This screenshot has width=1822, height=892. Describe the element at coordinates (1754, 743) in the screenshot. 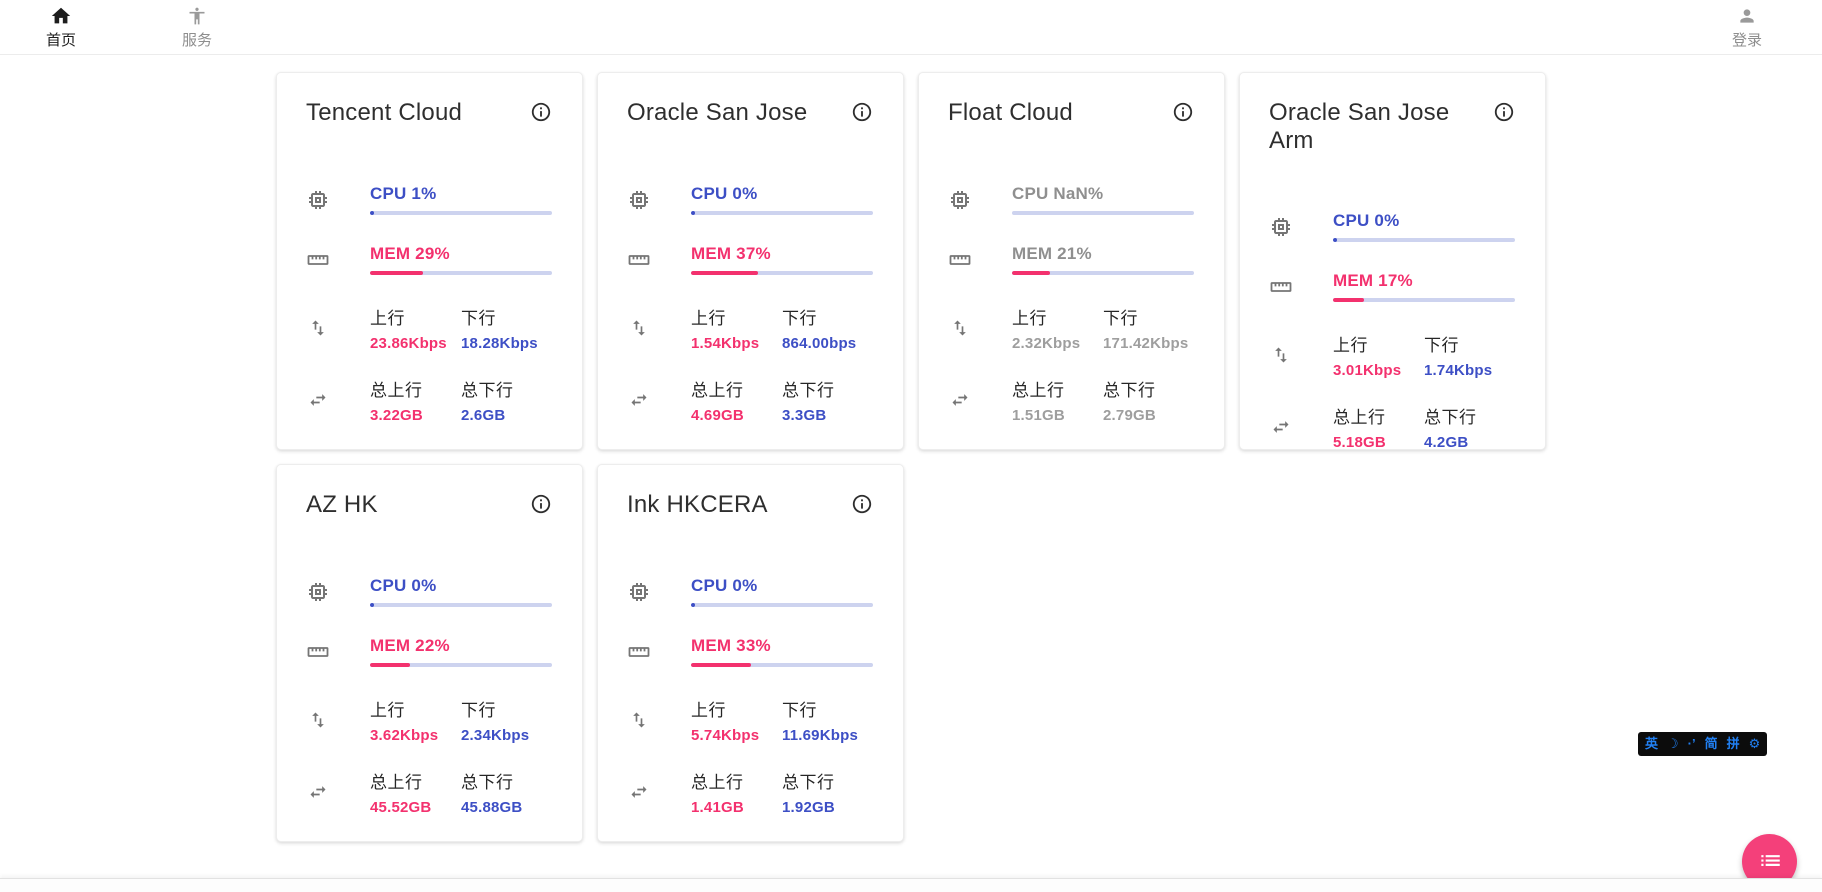

I see `ime-gear-icon: ⚙` at that location.